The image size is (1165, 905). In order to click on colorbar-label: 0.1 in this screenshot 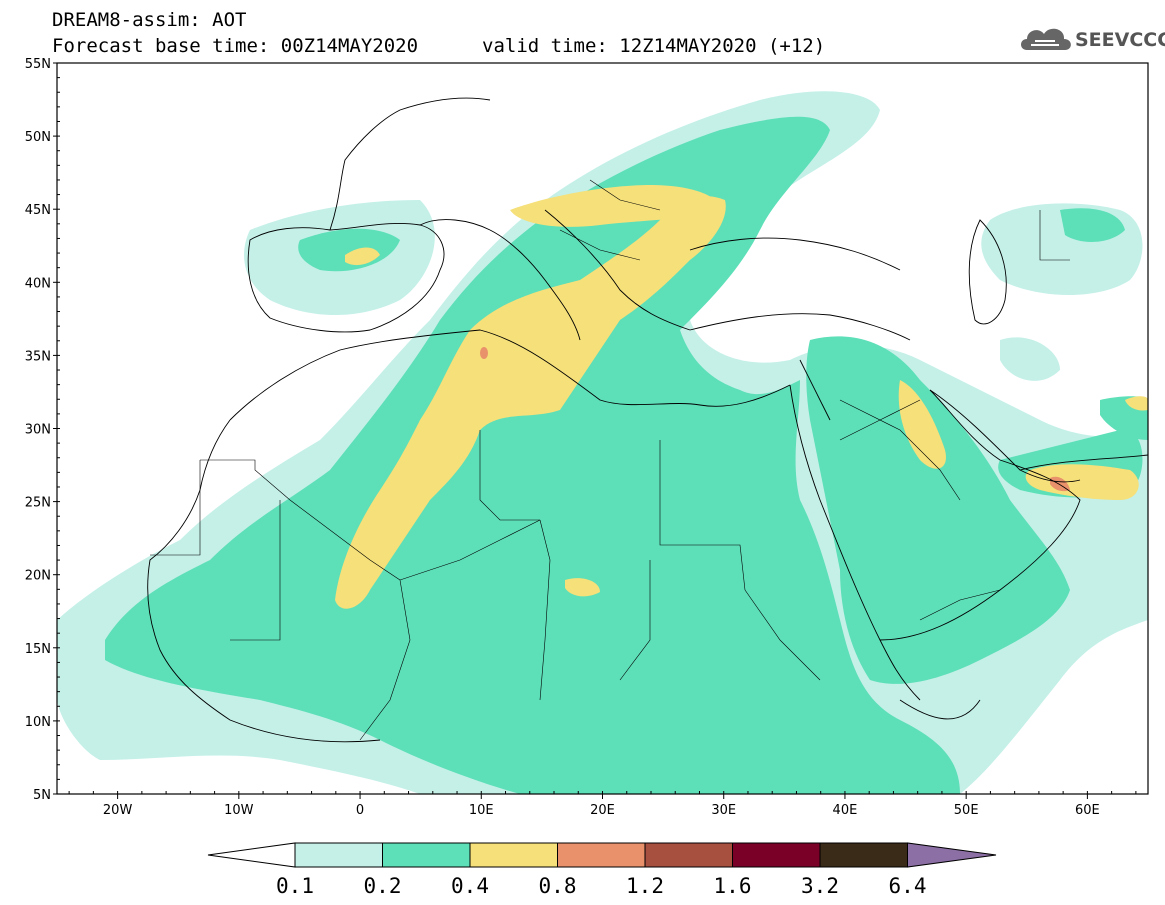, I will do `click(295, 886)`.